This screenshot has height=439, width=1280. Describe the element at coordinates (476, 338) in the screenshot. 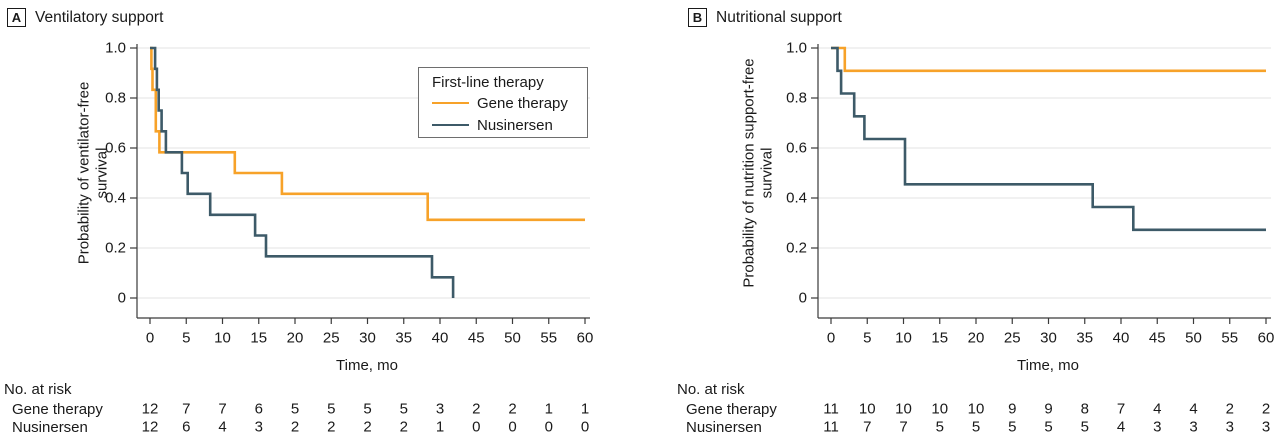

I see `panel-a-x-tick-label: 45` at that location.